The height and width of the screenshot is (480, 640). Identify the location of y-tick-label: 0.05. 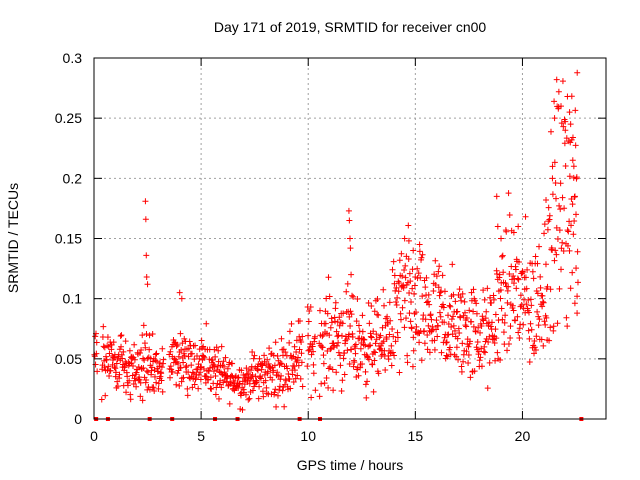
(68, 359).